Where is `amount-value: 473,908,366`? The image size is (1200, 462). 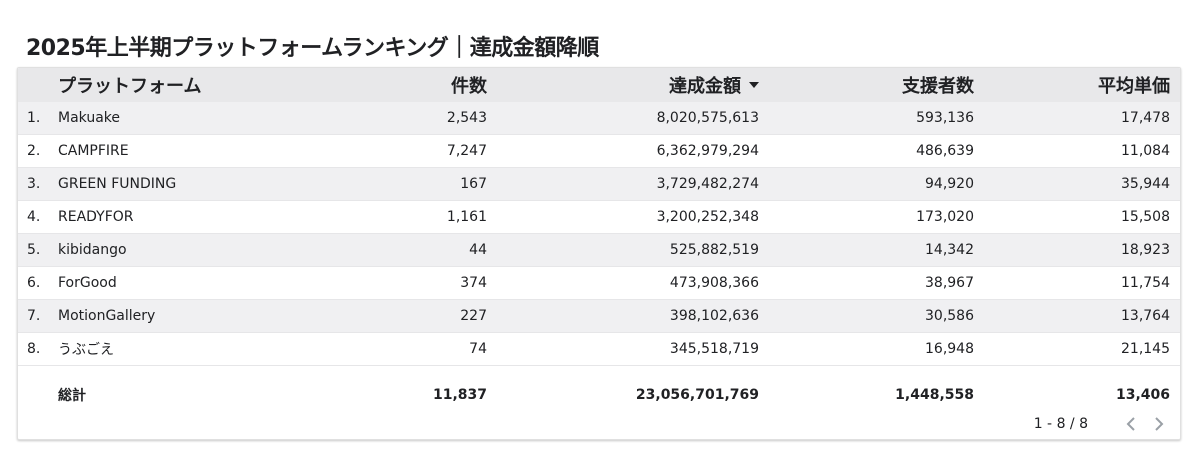
amount-value: 473,908,366 is located at coordinates (714, 283).